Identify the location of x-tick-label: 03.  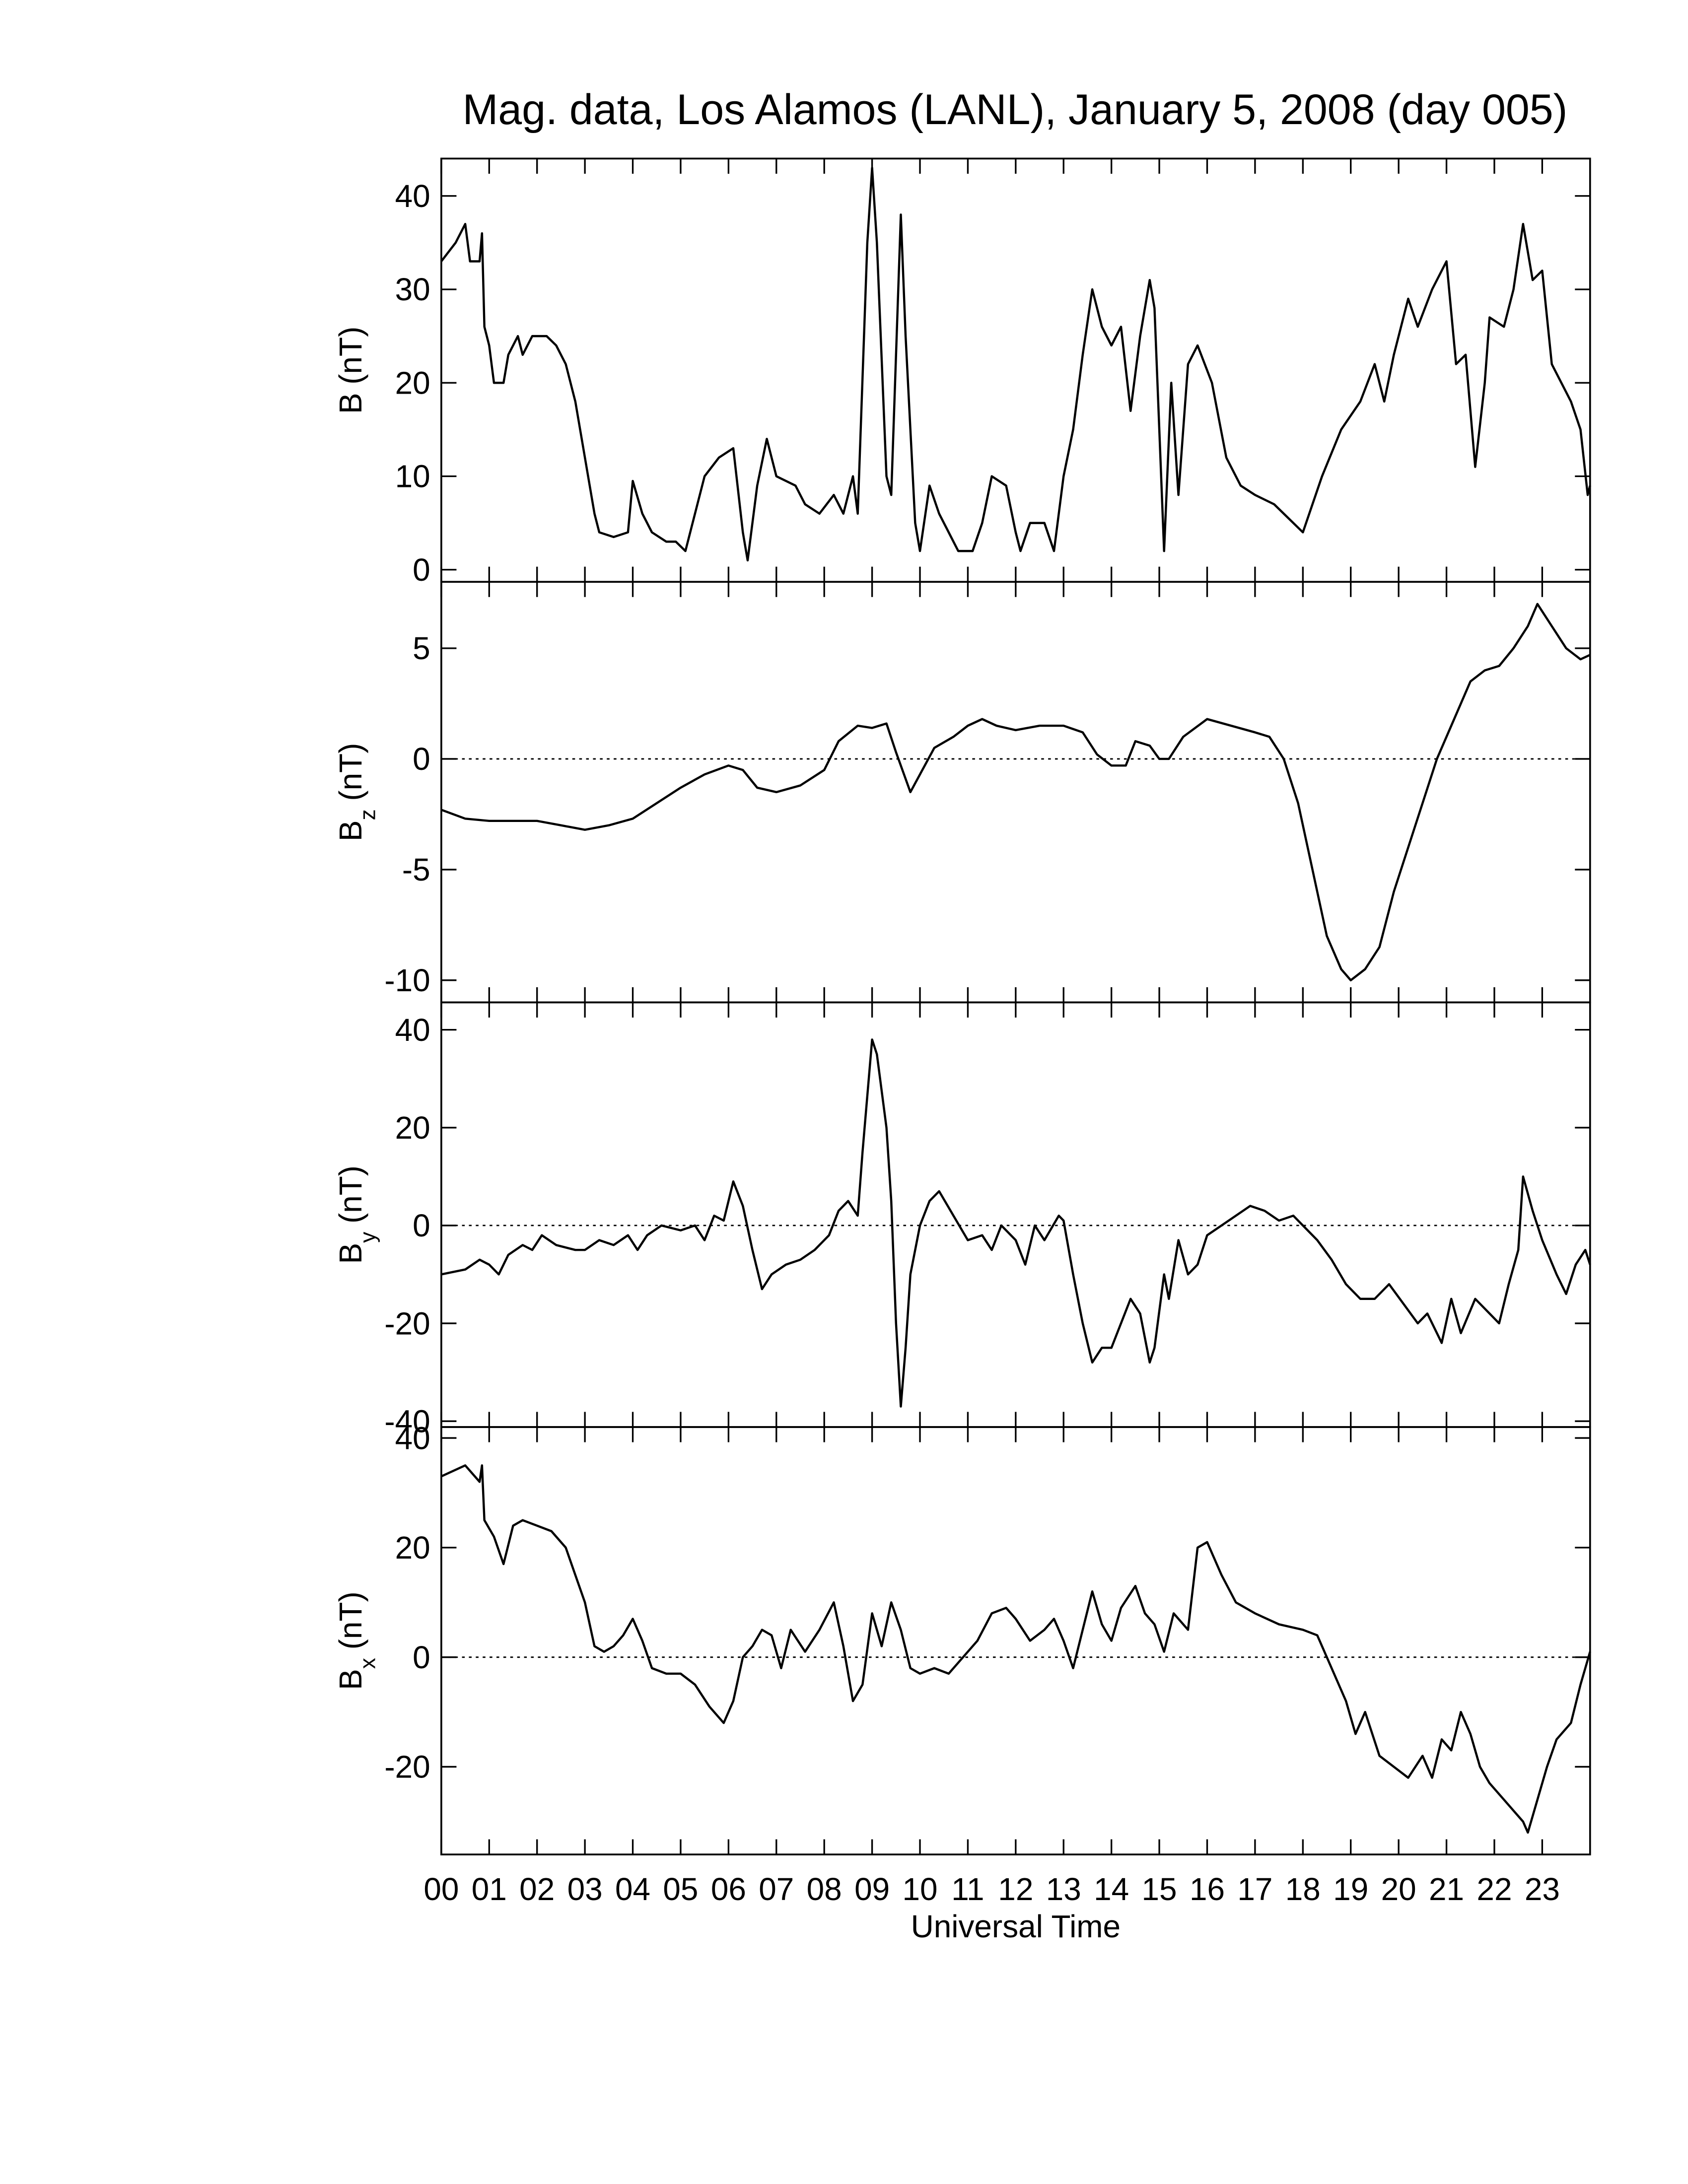
(585, 1889).